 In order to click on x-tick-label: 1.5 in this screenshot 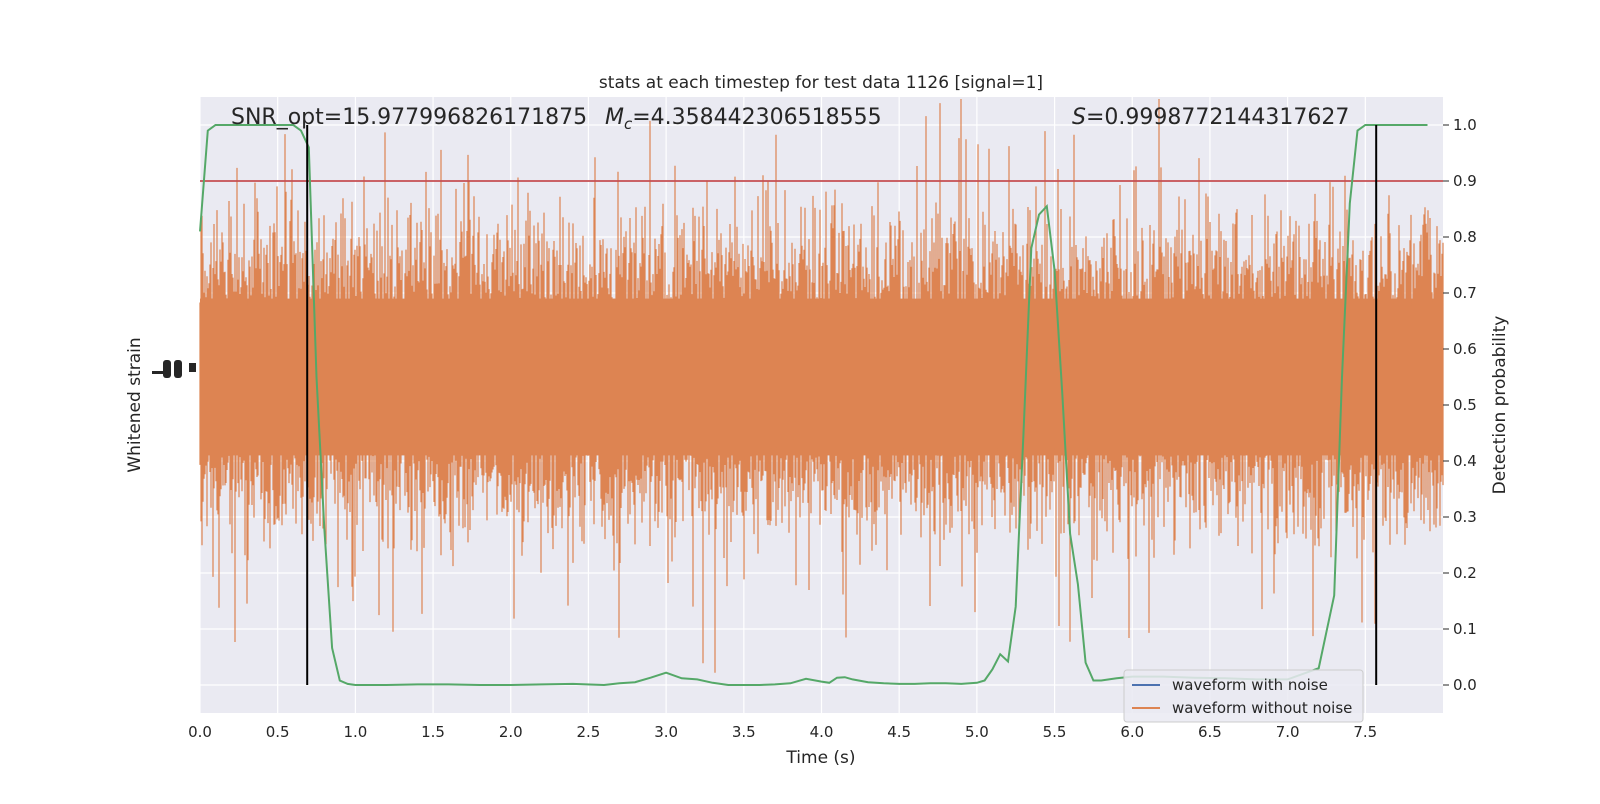, I will do `click(433, 732)`.